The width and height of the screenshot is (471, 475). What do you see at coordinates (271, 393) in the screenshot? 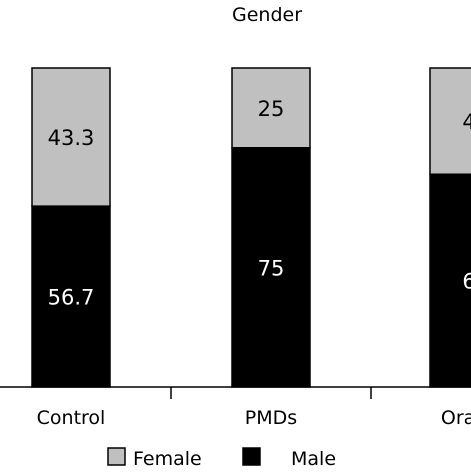
I see `x-axis-ticks` at bounding box center [271, 393].